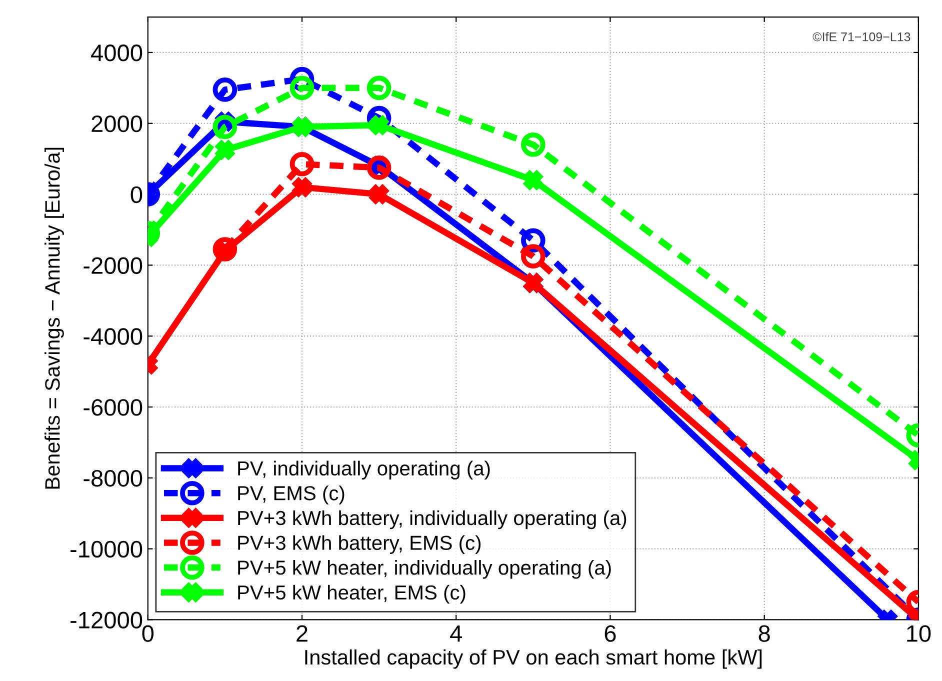 The width and height of the screenshot is (942, 681). What do you see at coordinates (148, 633) in the screenshot?
I see `x-tick-label: 0` at bounding box center [148, 633].